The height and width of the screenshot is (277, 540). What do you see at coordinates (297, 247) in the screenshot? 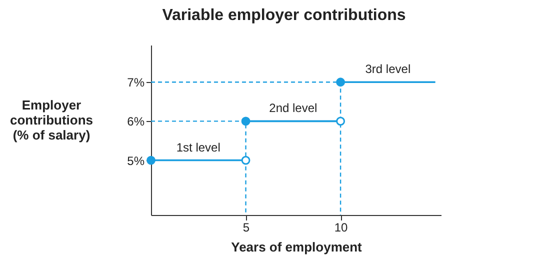
I see `x-axis-title: Years of employment` at bounding box center [297, 247].